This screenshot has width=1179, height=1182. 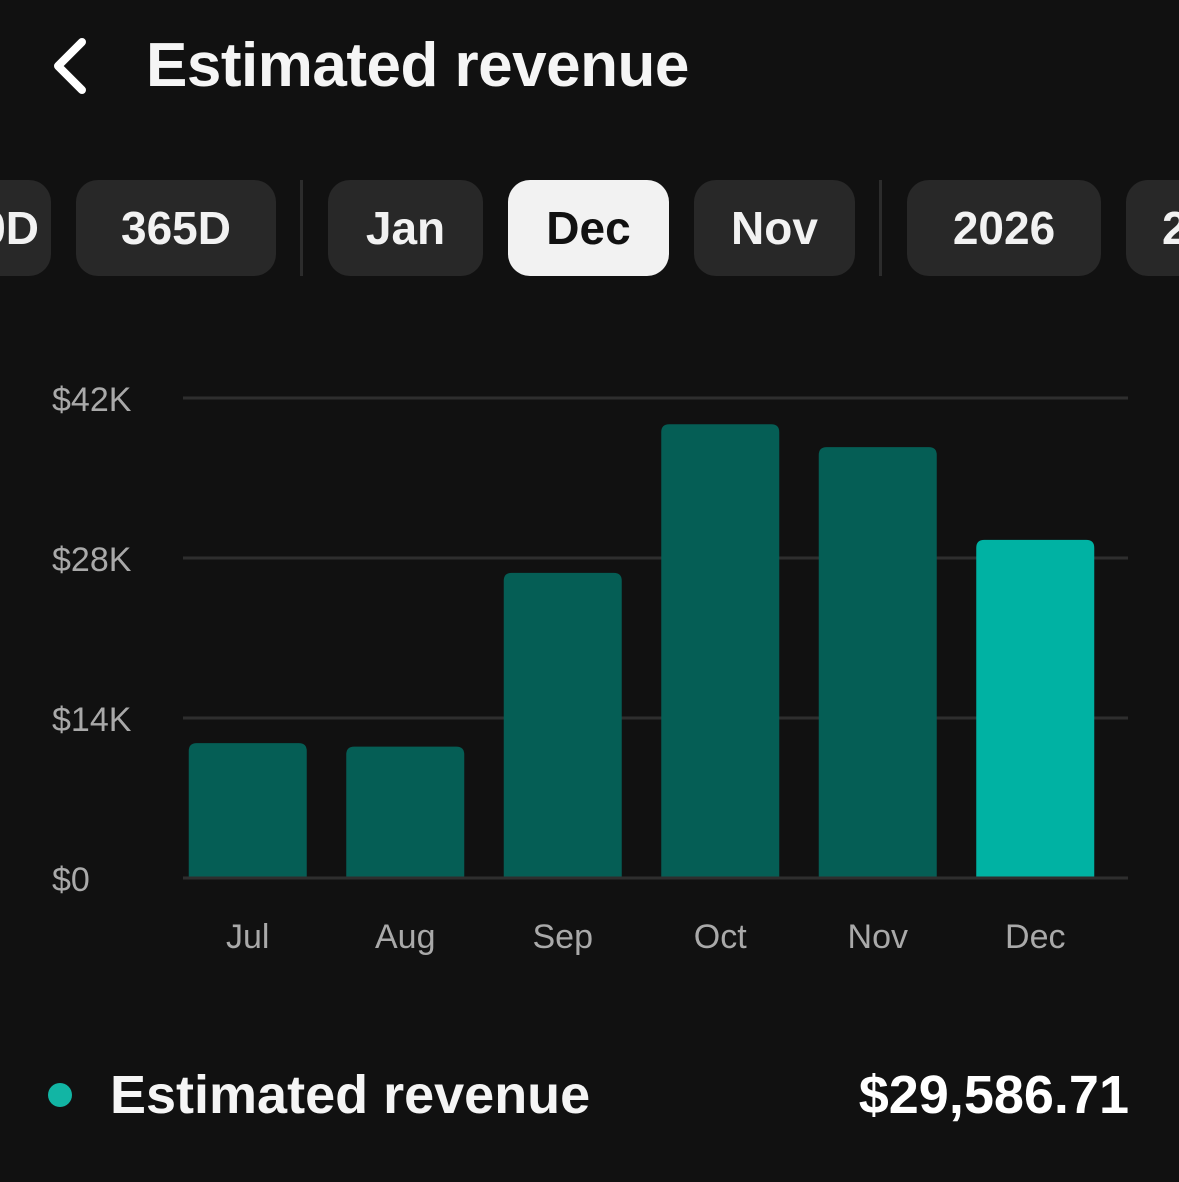 I want to click on bar-nov, so click(x=877, y=662).